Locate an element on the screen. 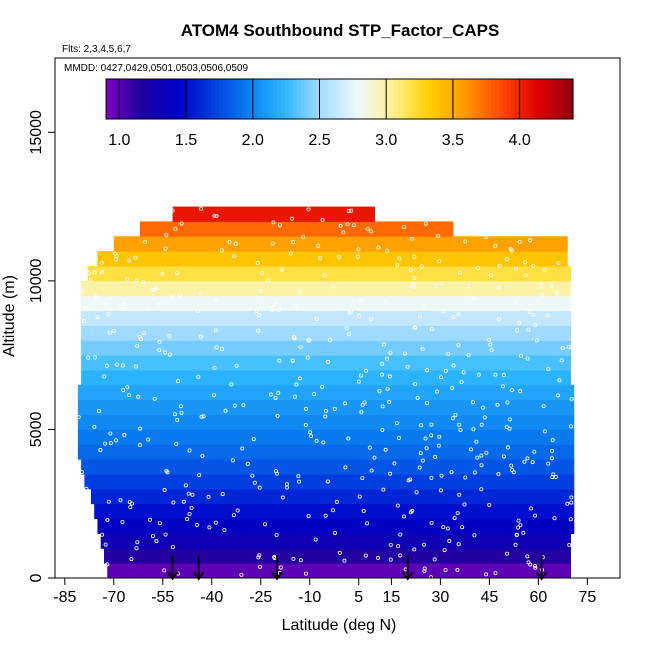 This screenshot has width=650, height=655. profile-marker-arrow is located at coordinates (172, 568).